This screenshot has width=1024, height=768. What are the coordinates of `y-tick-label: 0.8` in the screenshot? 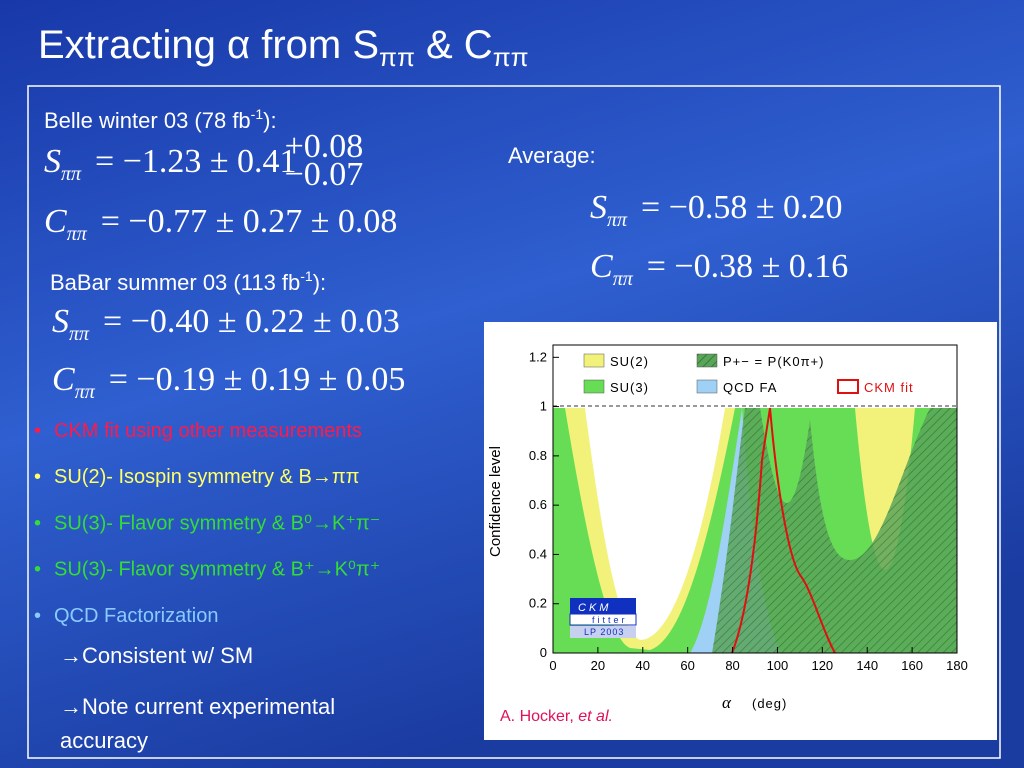 It's located at (538, 455).